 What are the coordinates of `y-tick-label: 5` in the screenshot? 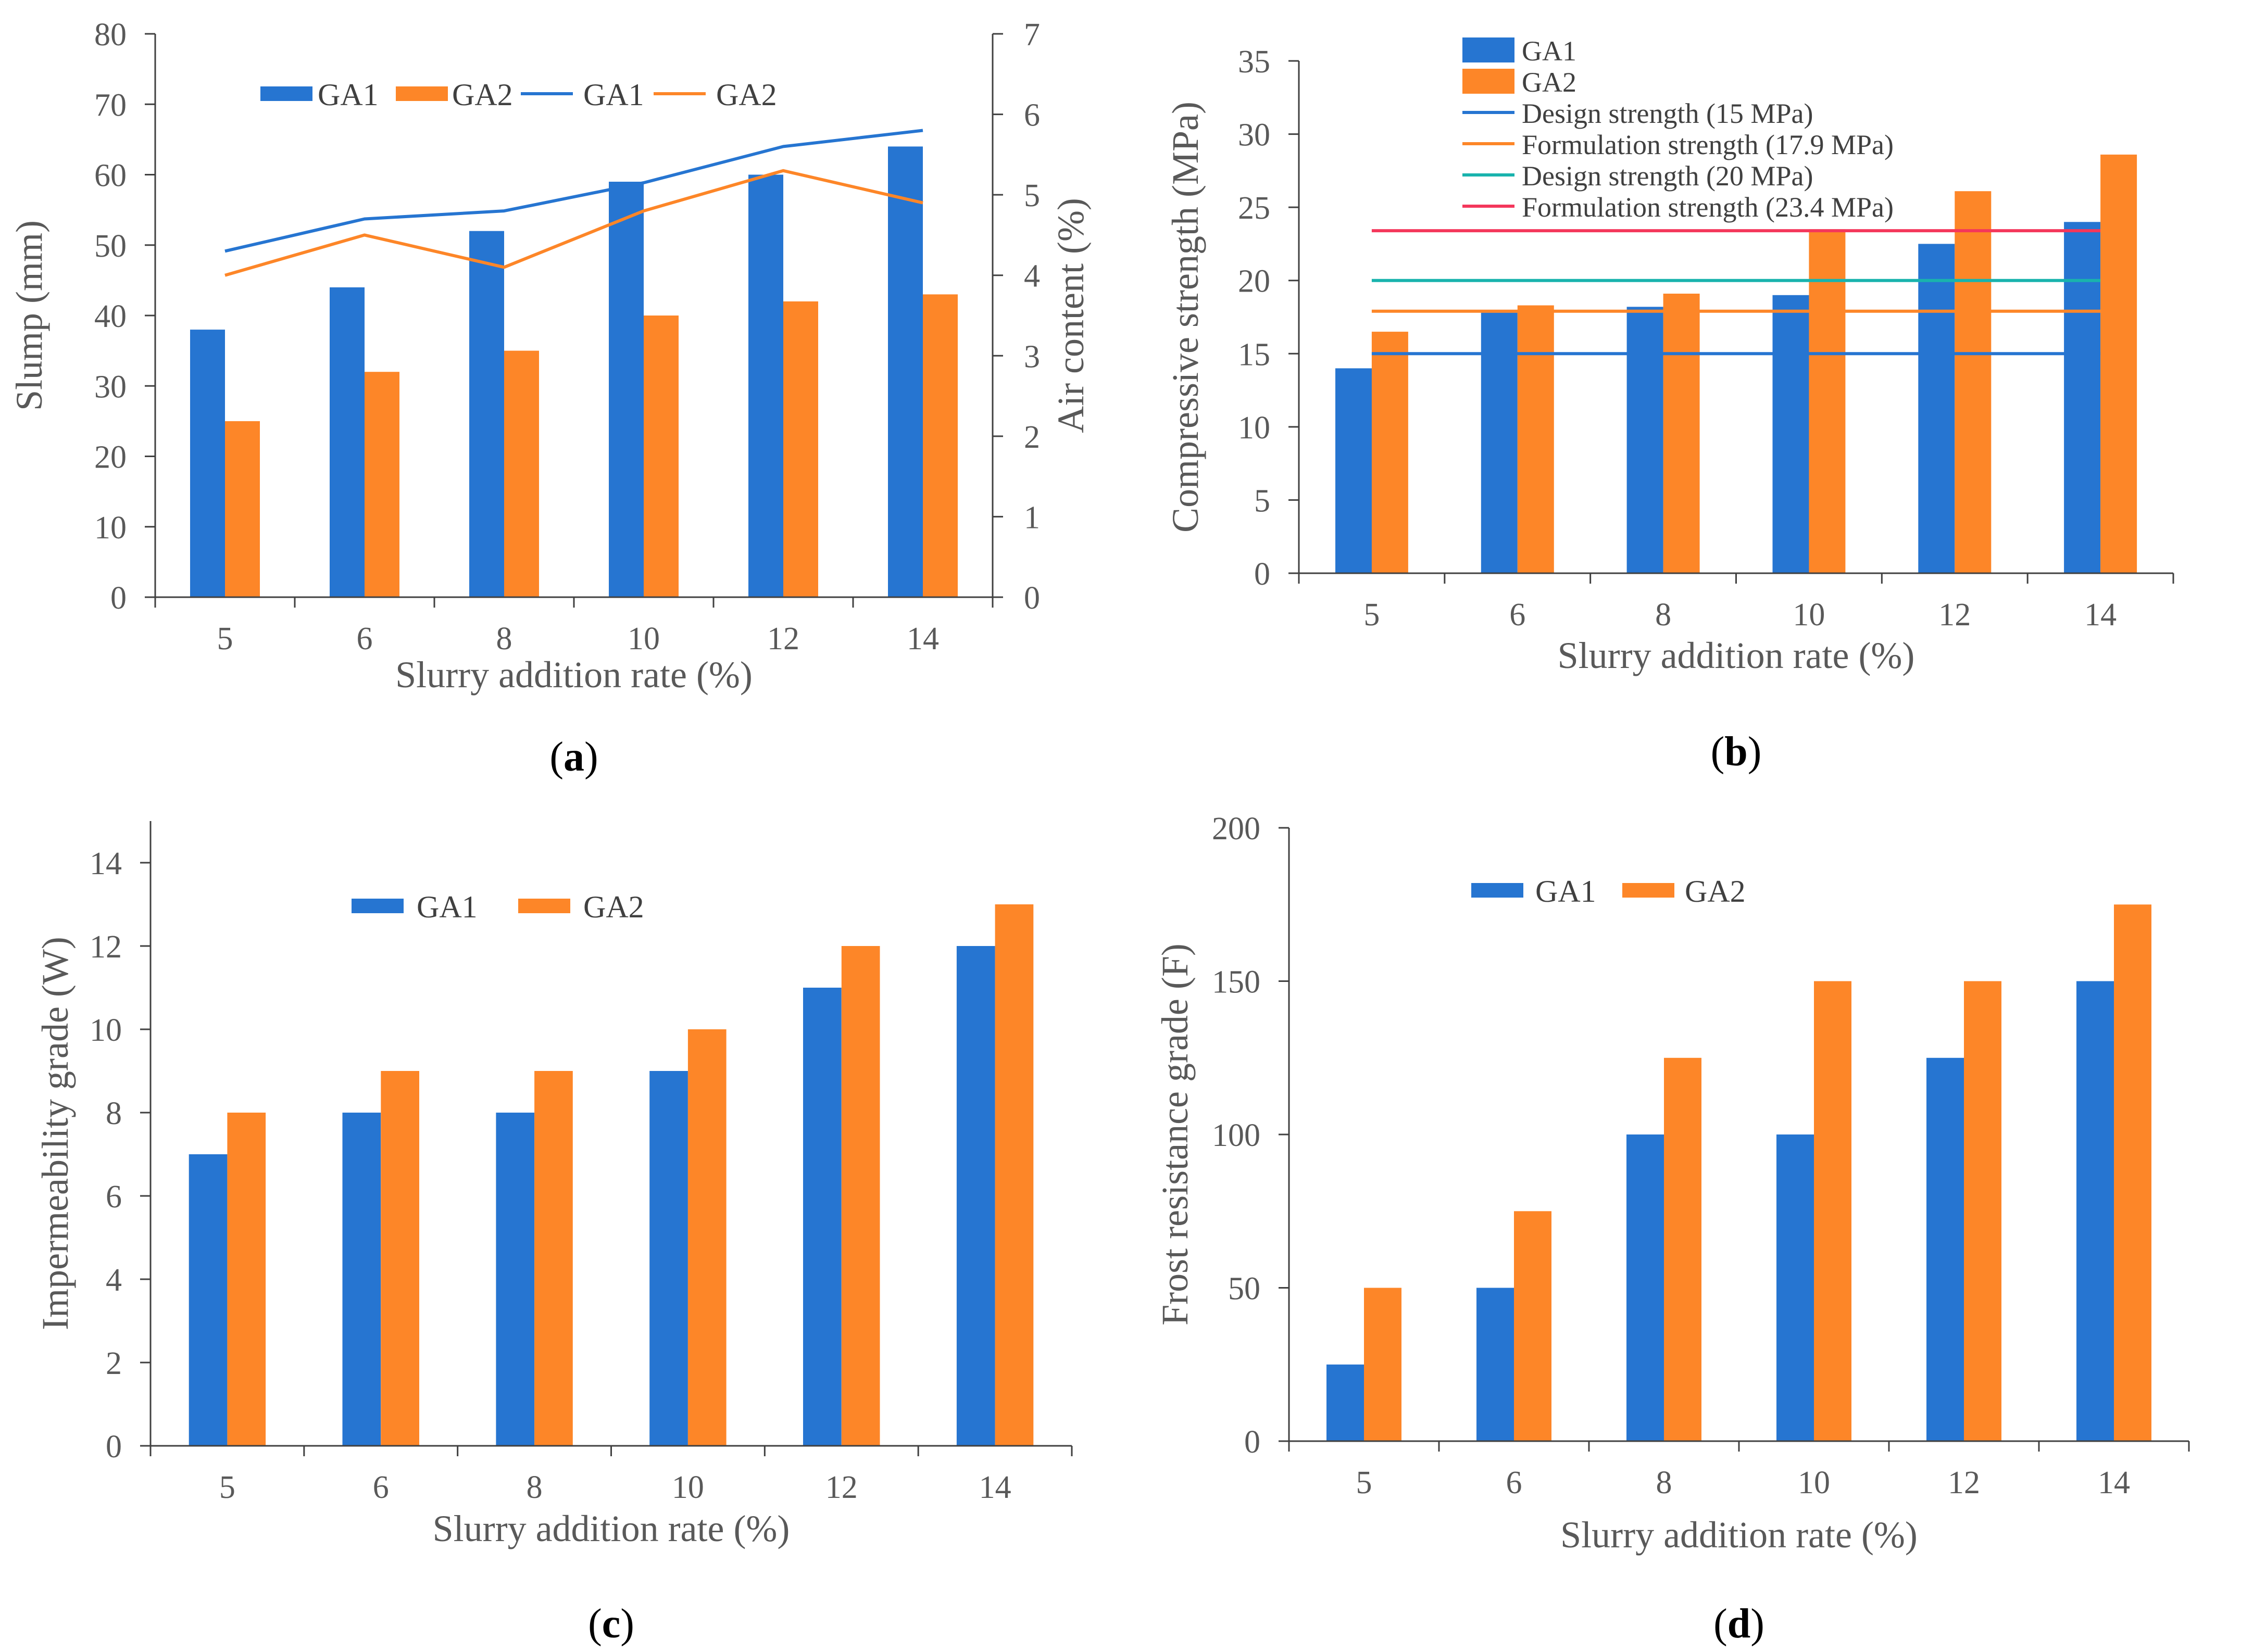 It's located at (1262, 501).